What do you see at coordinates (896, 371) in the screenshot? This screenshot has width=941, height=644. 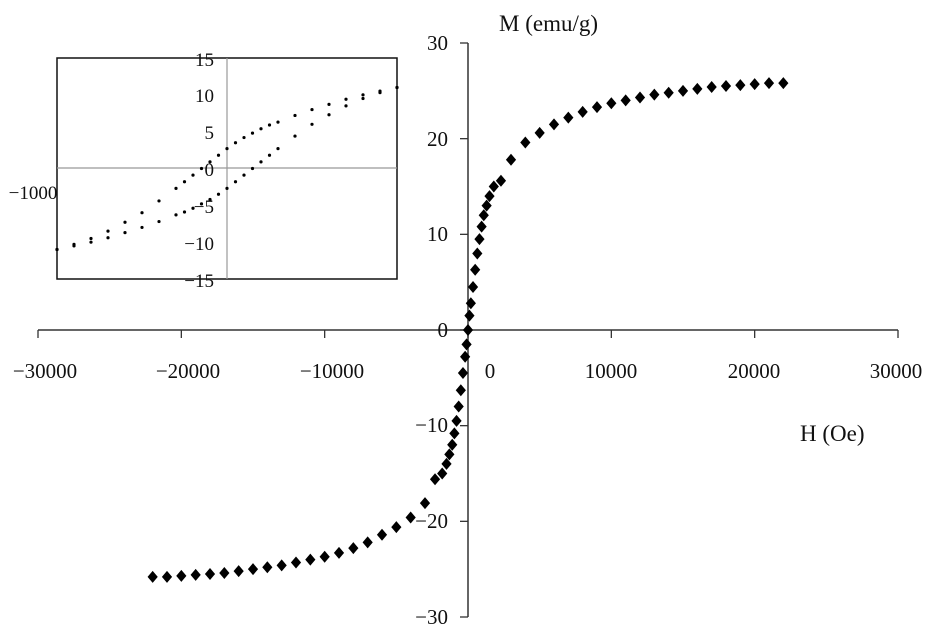 I see `x-tick-label: 30000` at bounding box center [896, 371].